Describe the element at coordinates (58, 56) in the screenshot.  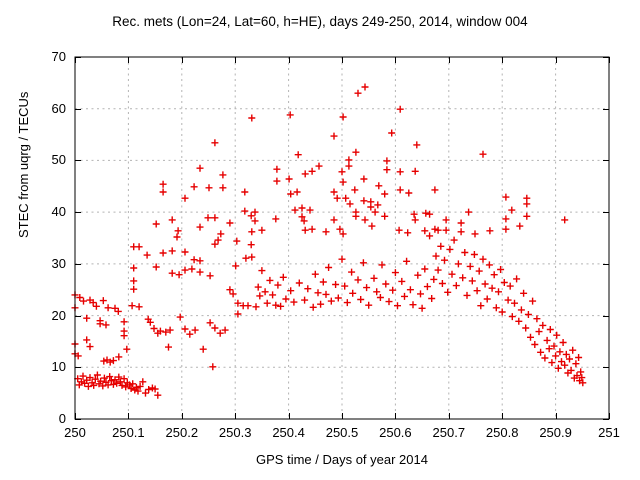
I see `y-tick-label: 70` at that location.